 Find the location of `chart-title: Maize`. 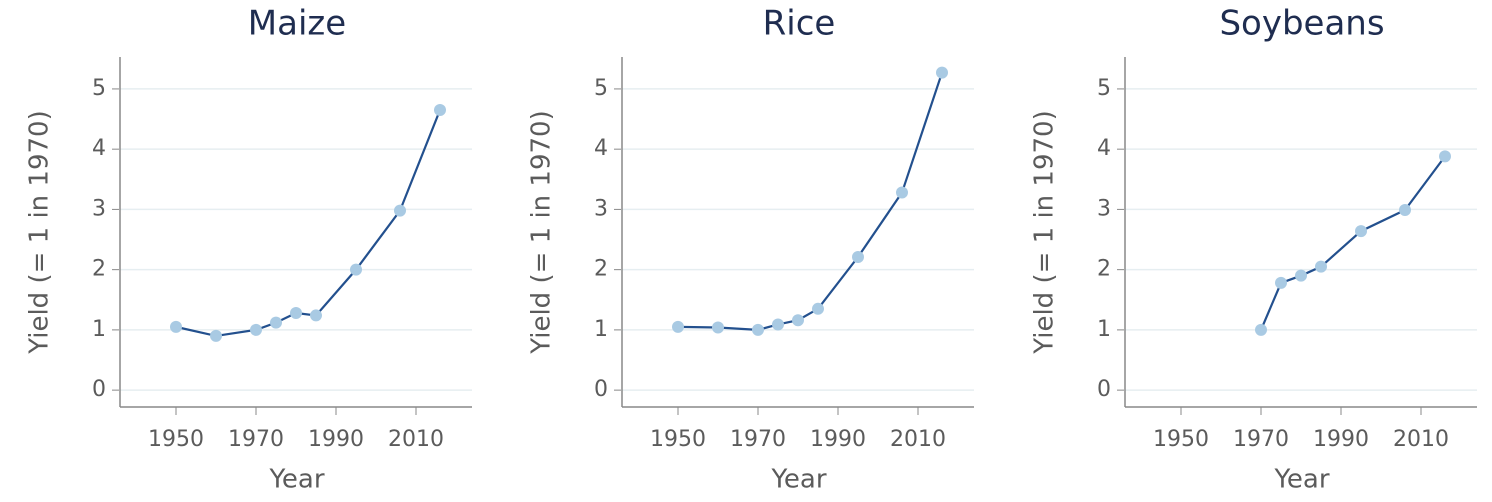

chart-title: Maize is located at coordinates (297, 24).